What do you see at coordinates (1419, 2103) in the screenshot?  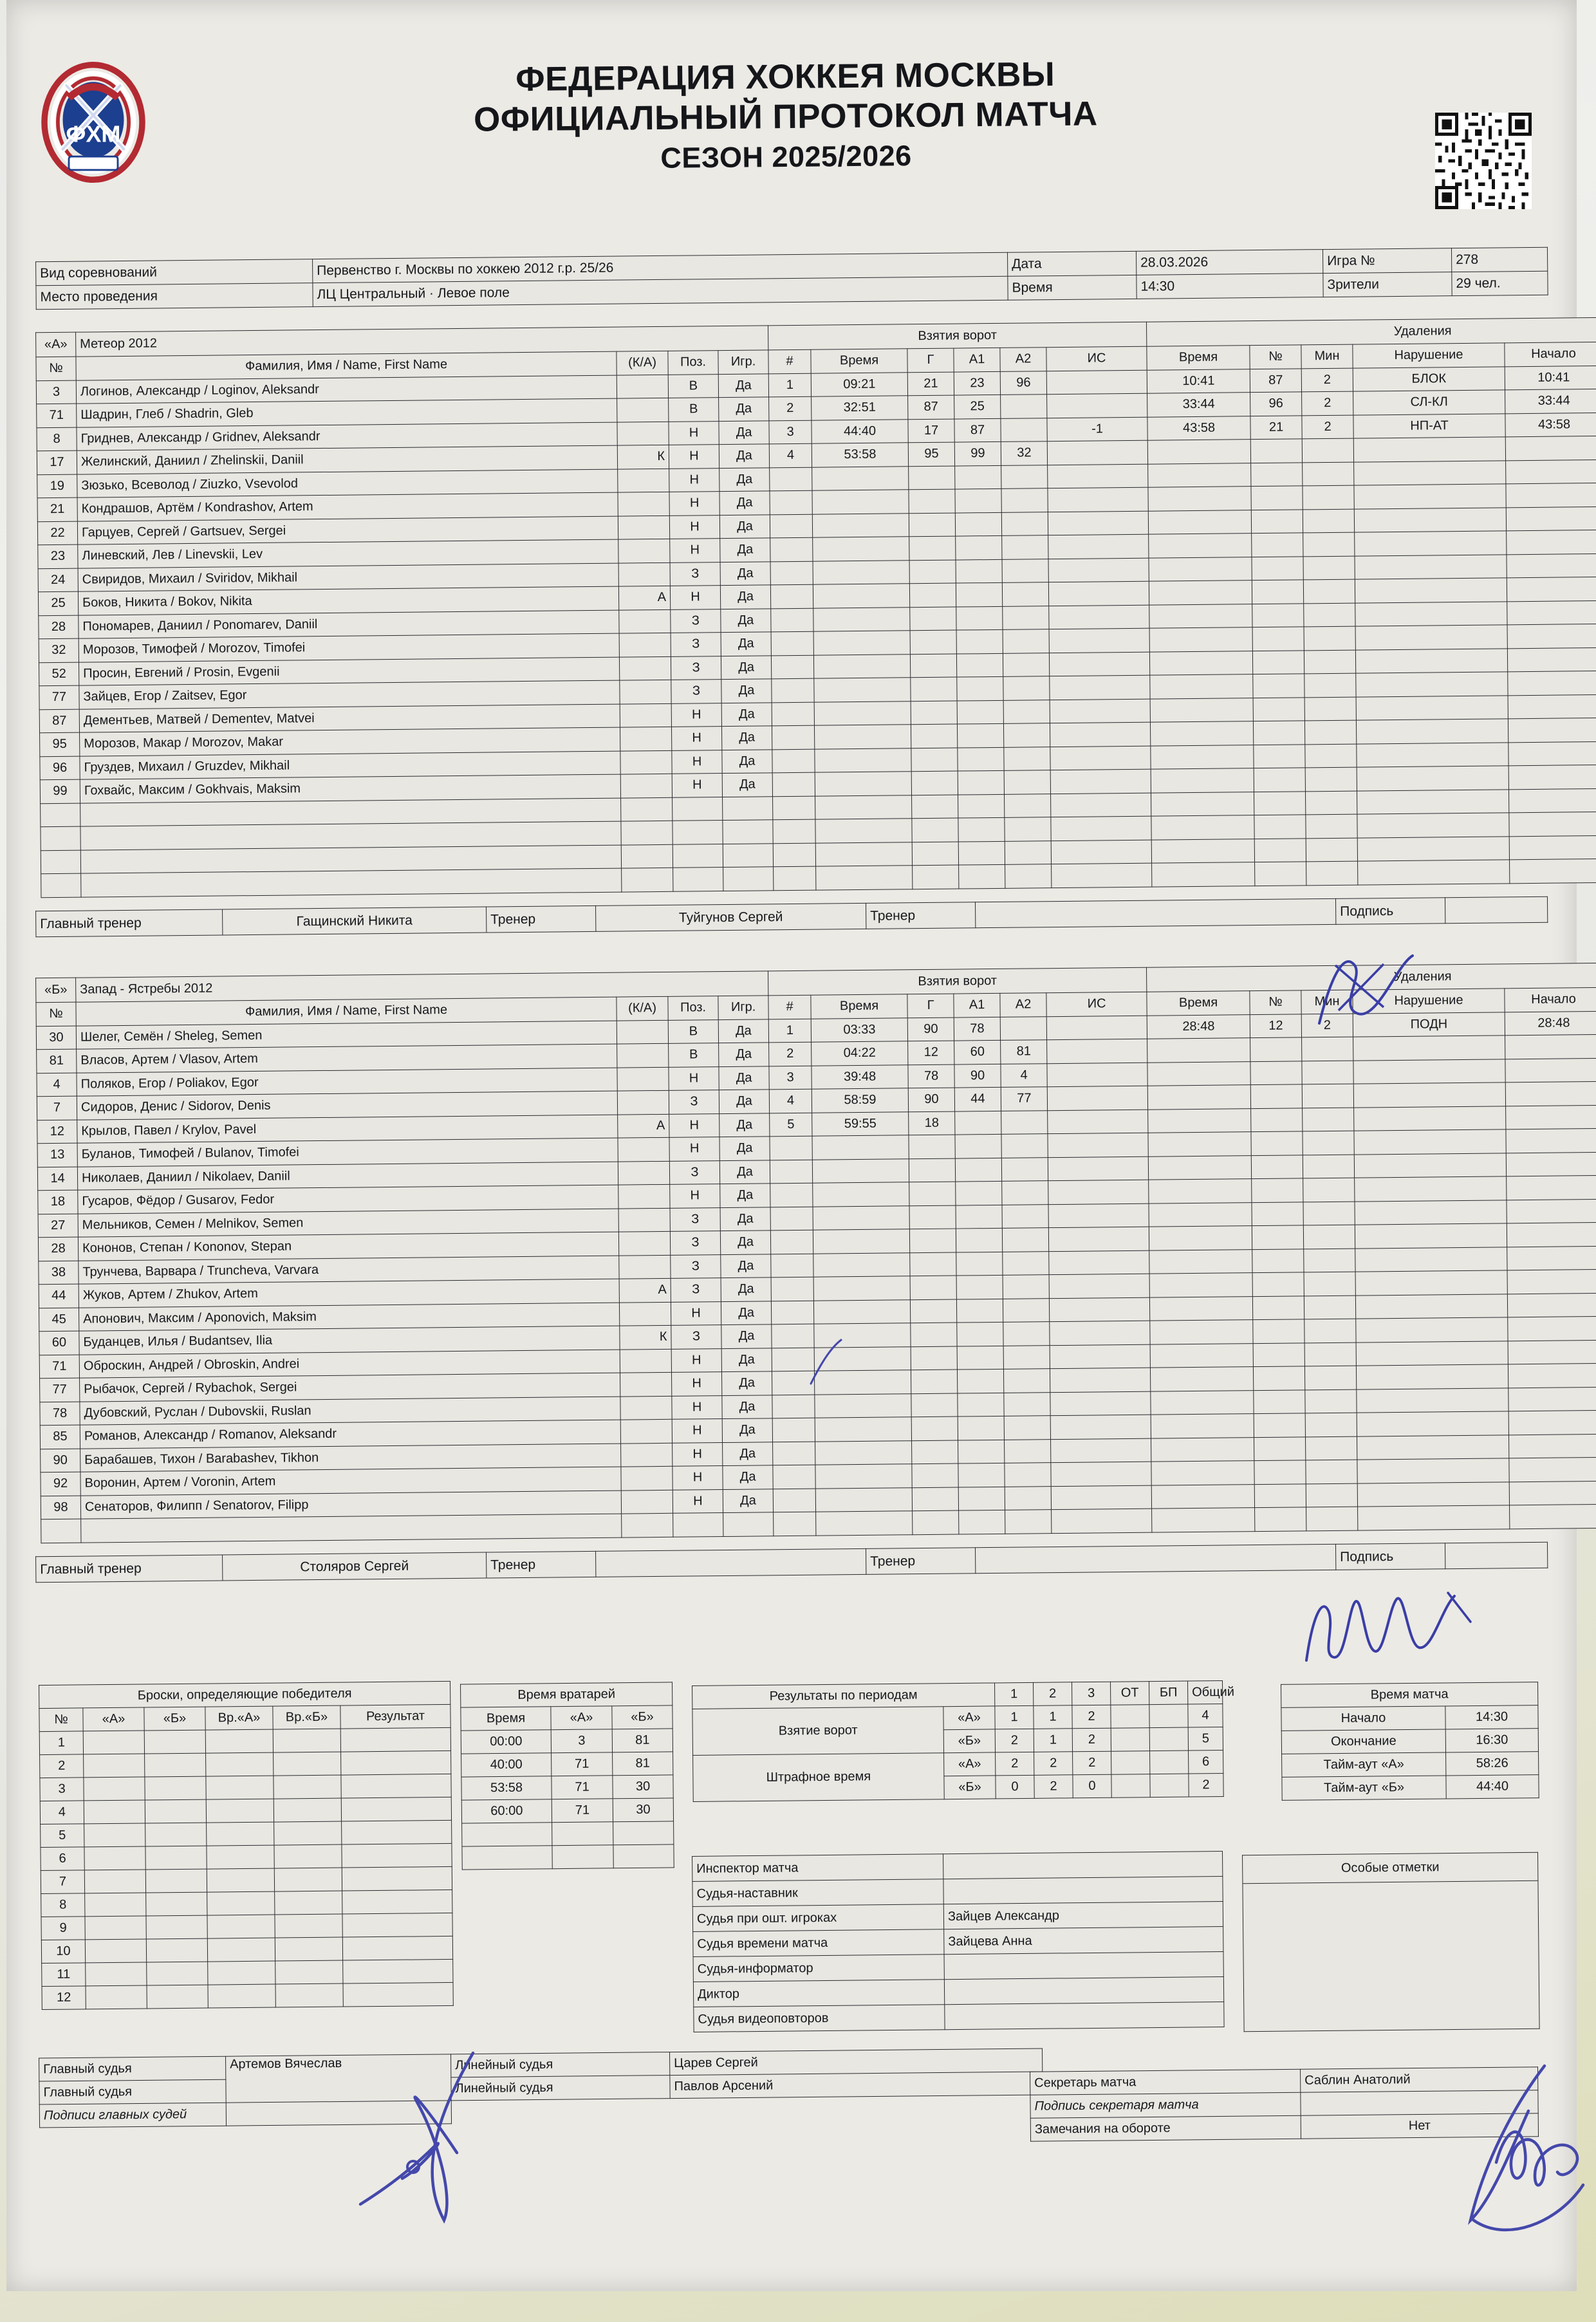 I see `secretary-signature-field` at bounding box center [1419, 2103].